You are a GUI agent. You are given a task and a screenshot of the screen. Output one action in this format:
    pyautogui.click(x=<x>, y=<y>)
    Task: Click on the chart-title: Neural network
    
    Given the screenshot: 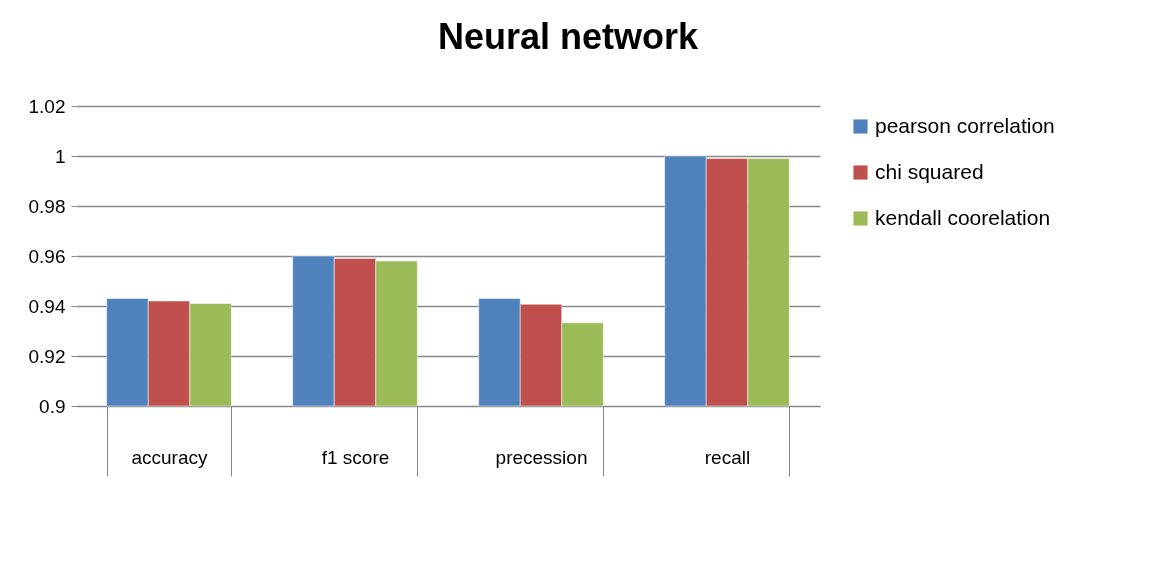 What is the action you would take?
    pyautogui.click(x=568, y=36)
    